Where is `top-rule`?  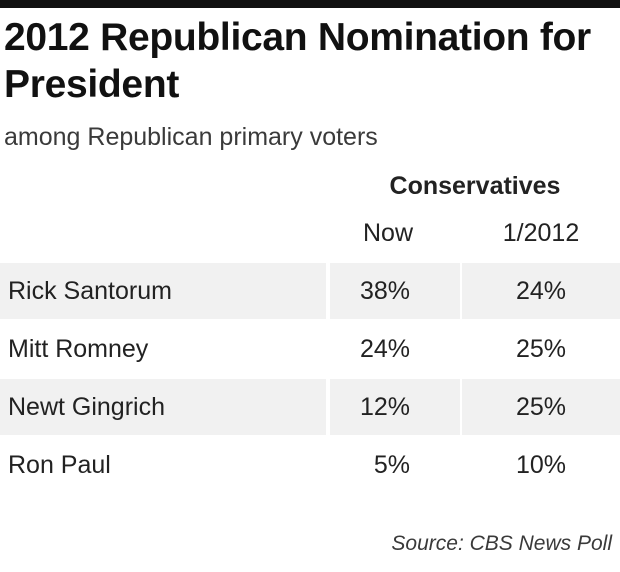
top-rule is located at coordinates (310, 4).